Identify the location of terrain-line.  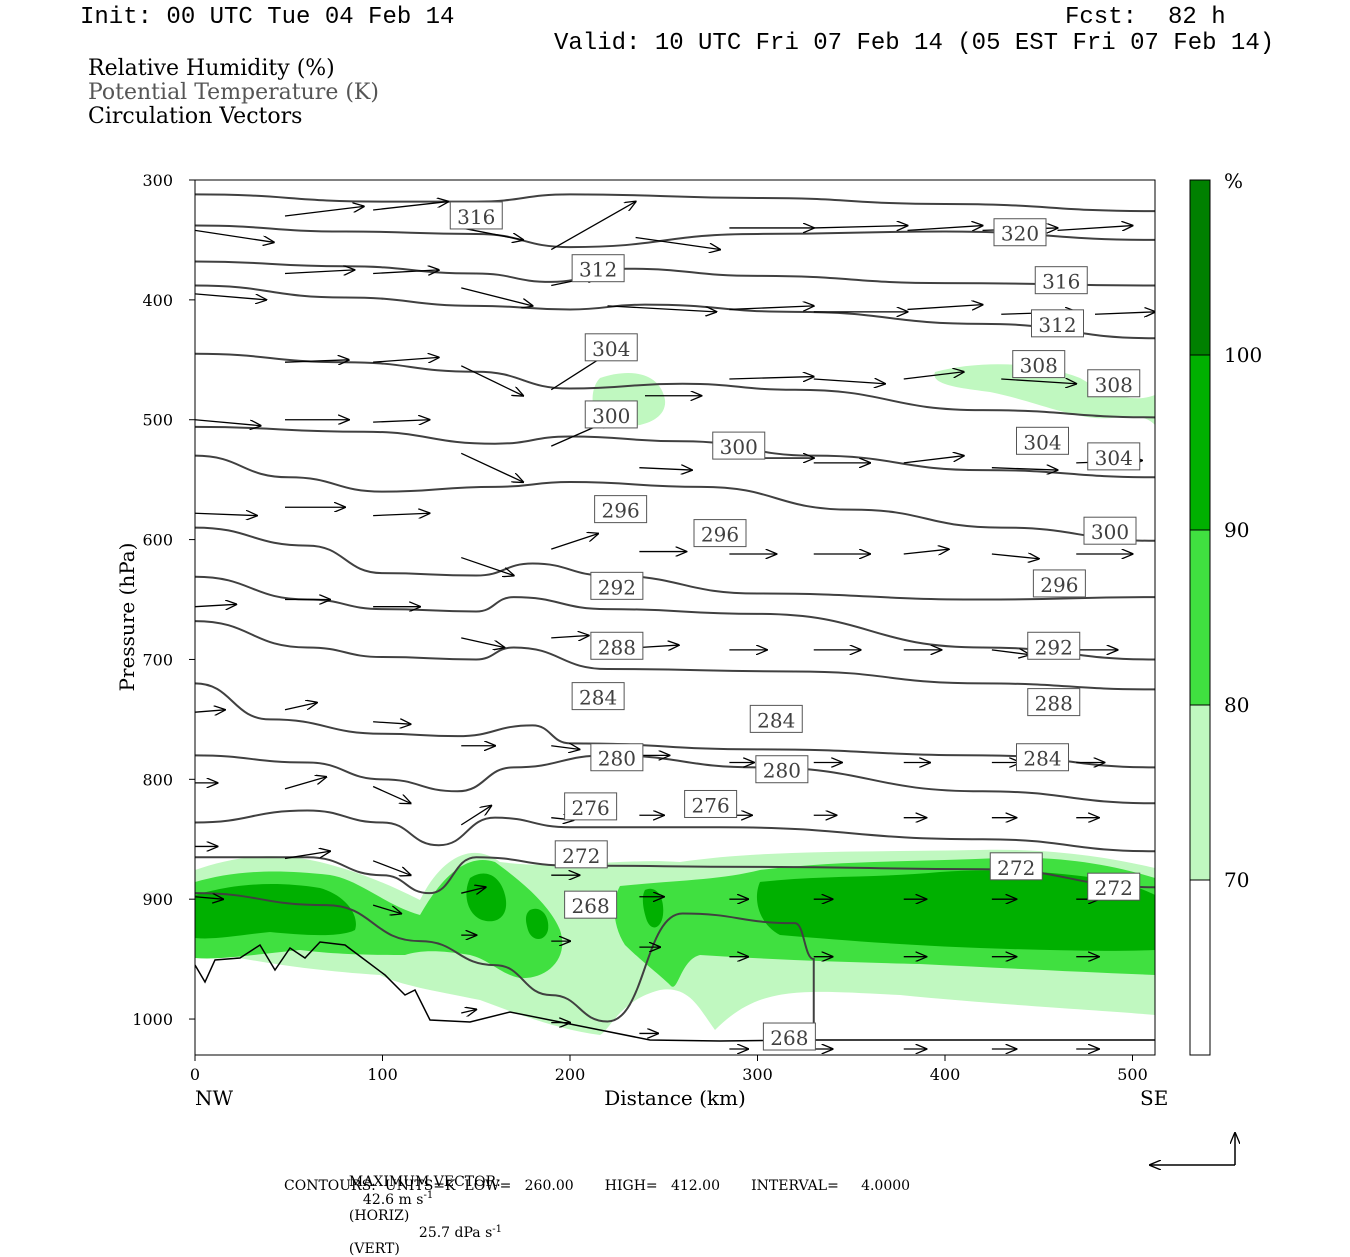
(675, 991).